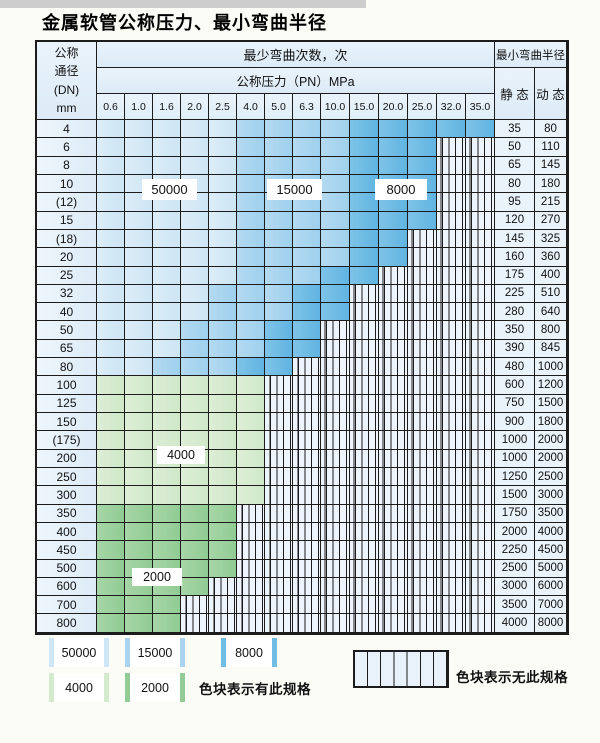 The width and height of the screenshot is (600, 743). What do you see at coordinates (181, 455) in the screenshot?
I see `overlay-label-4000: 4000` at bounding box center [181, 455].